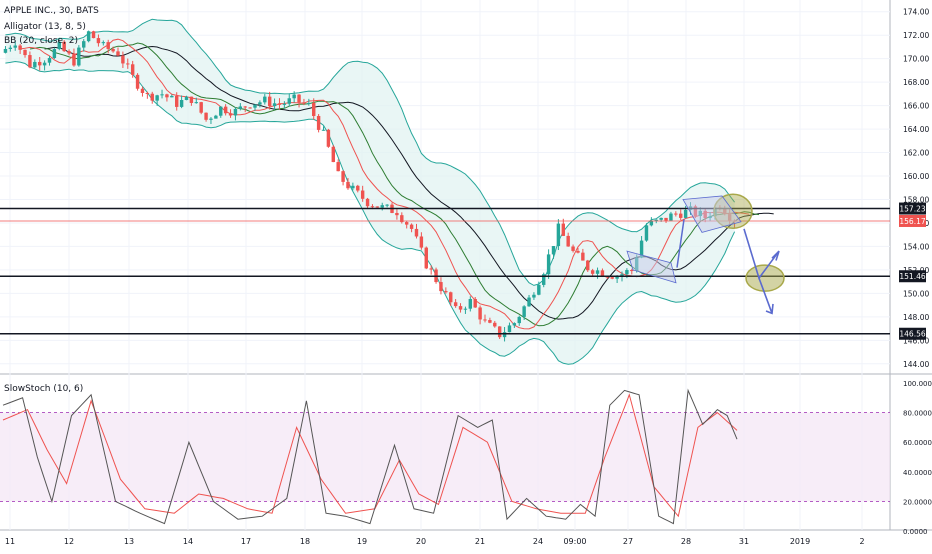 This screenshot has width=932, height=554. Describe the element at coordinates (744, 541) in the screenshot. I see `time-tick-label: 31` at that location.